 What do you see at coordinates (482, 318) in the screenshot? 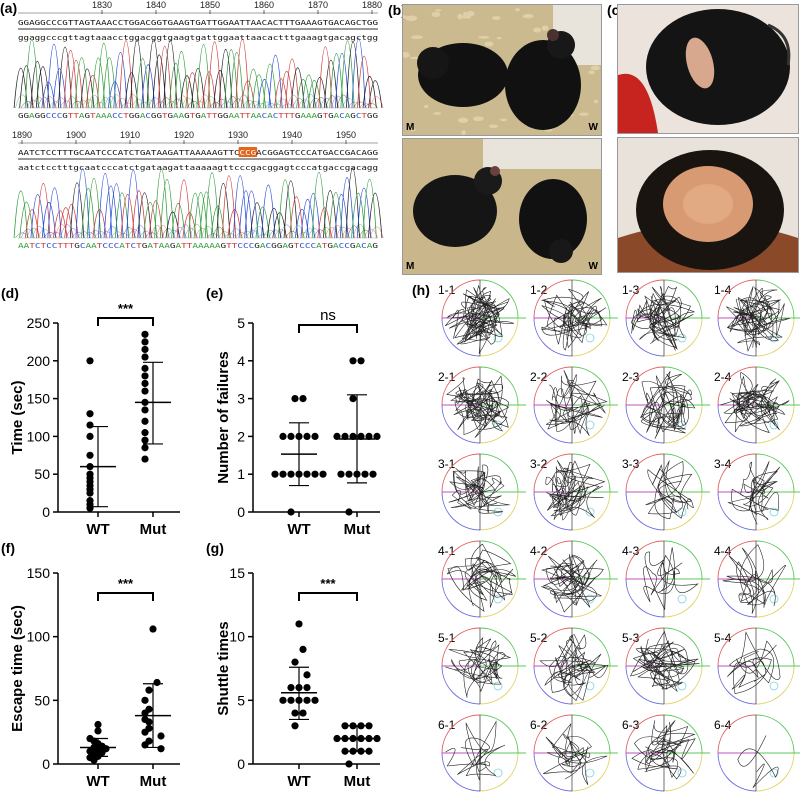
I see `maze-cell: 1-1` at bounding box center [482, 318].